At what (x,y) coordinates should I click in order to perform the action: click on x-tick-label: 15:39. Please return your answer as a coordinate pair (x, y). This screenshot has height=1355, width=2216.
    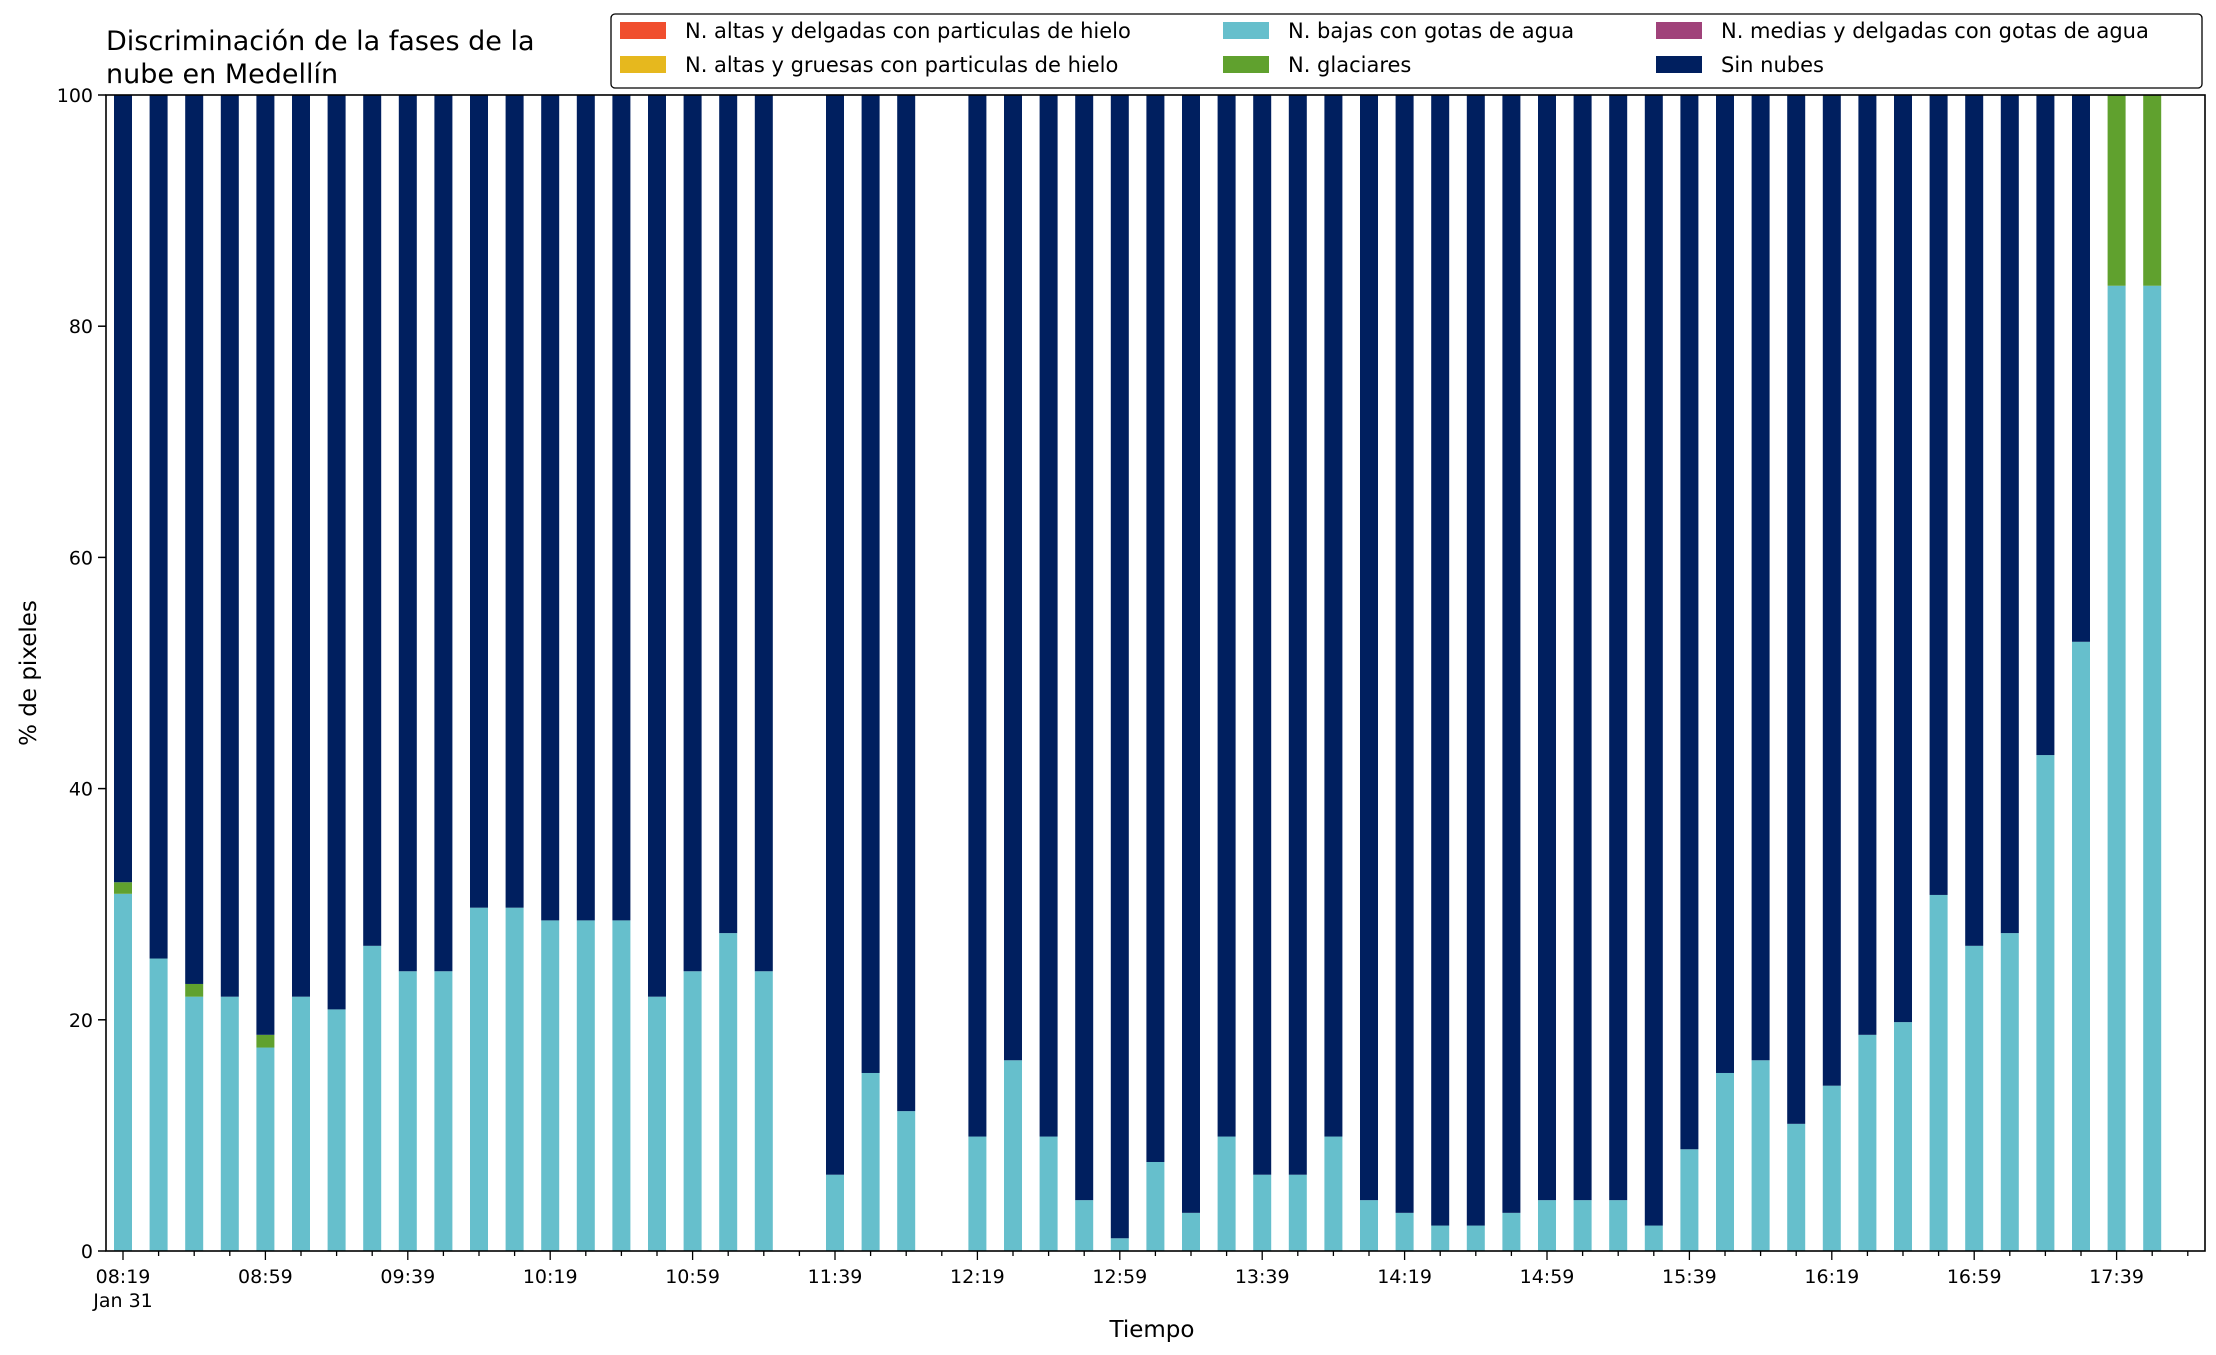
    Looking at the image, I should click on (1689, 1277).